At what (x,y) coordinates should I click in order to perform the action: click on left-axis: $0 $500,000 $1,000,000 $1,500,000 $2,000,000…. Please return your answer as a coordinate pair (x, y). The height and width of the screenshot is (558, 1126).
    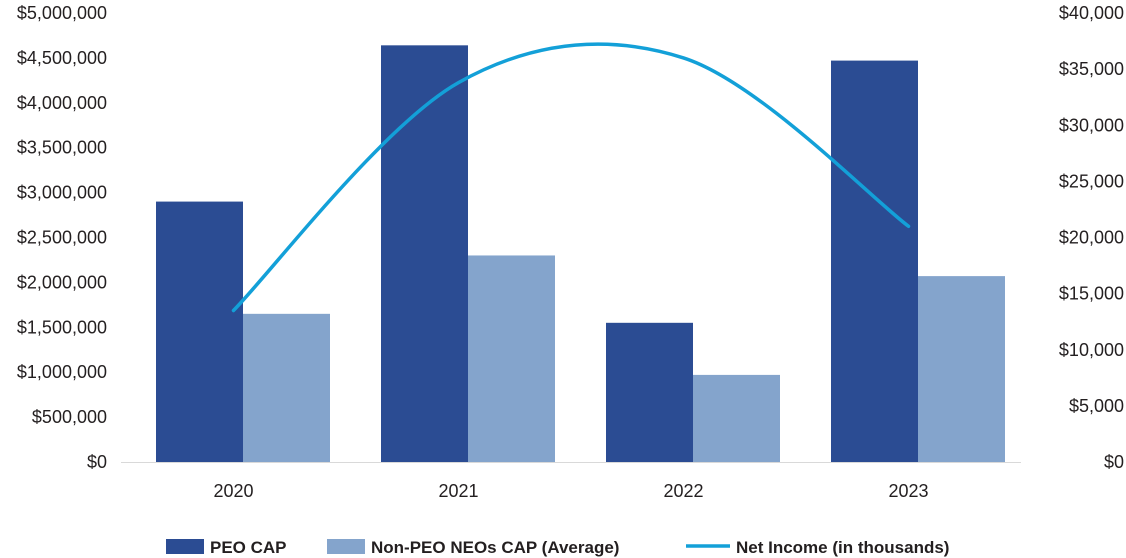
    Looking at the image, I should click on (62, 237).